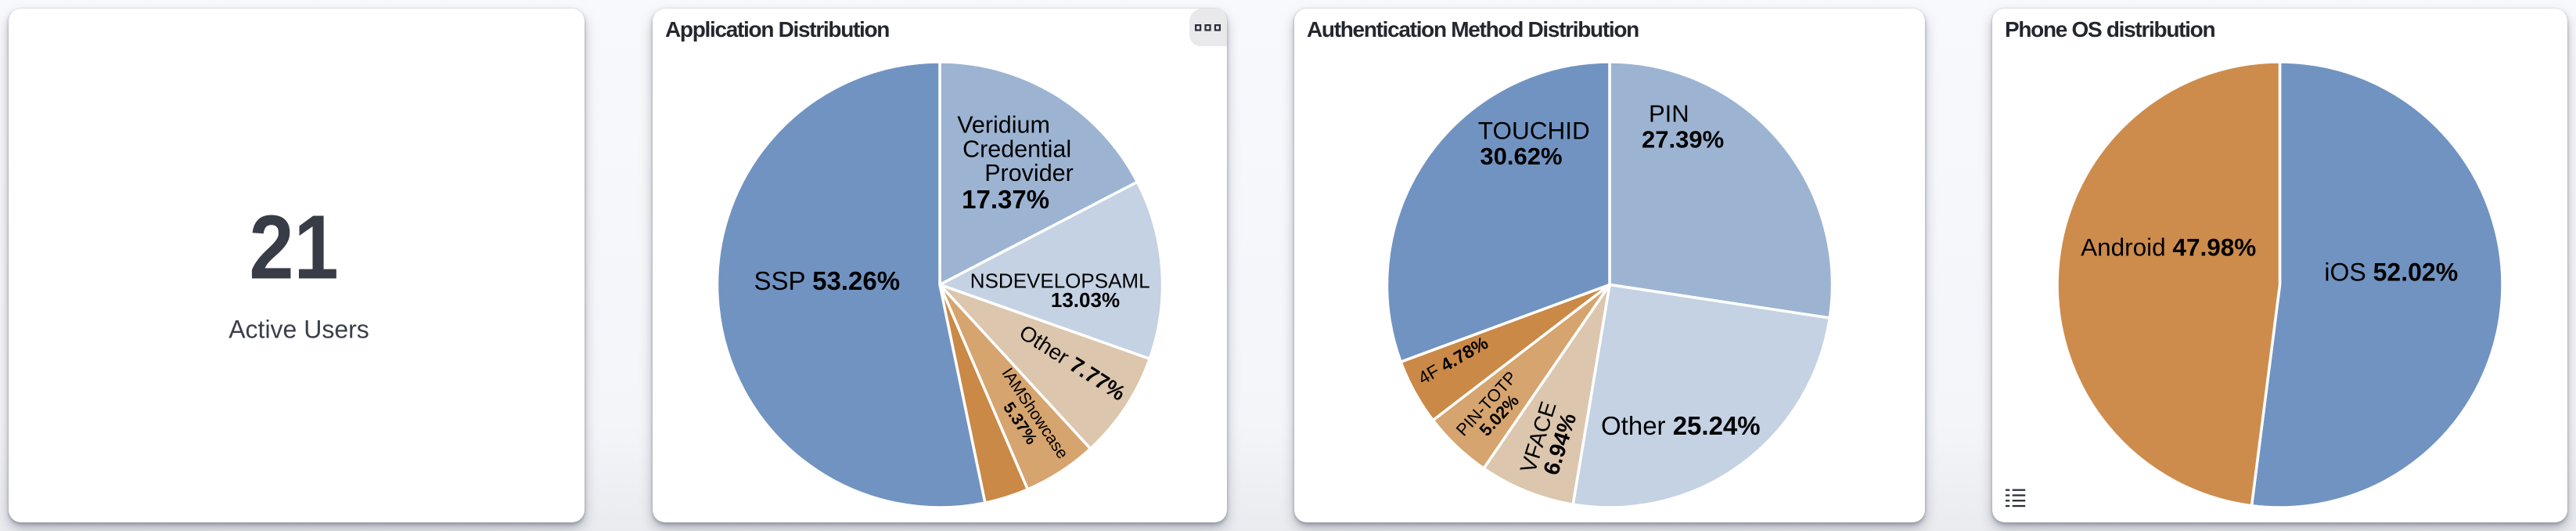 This screenshot has height=531, width=2576. What do you see at coordinates (1534, 131) in the screenshot?
I see `svg-text: TOUCHID` at bounding box center [1534, 131].